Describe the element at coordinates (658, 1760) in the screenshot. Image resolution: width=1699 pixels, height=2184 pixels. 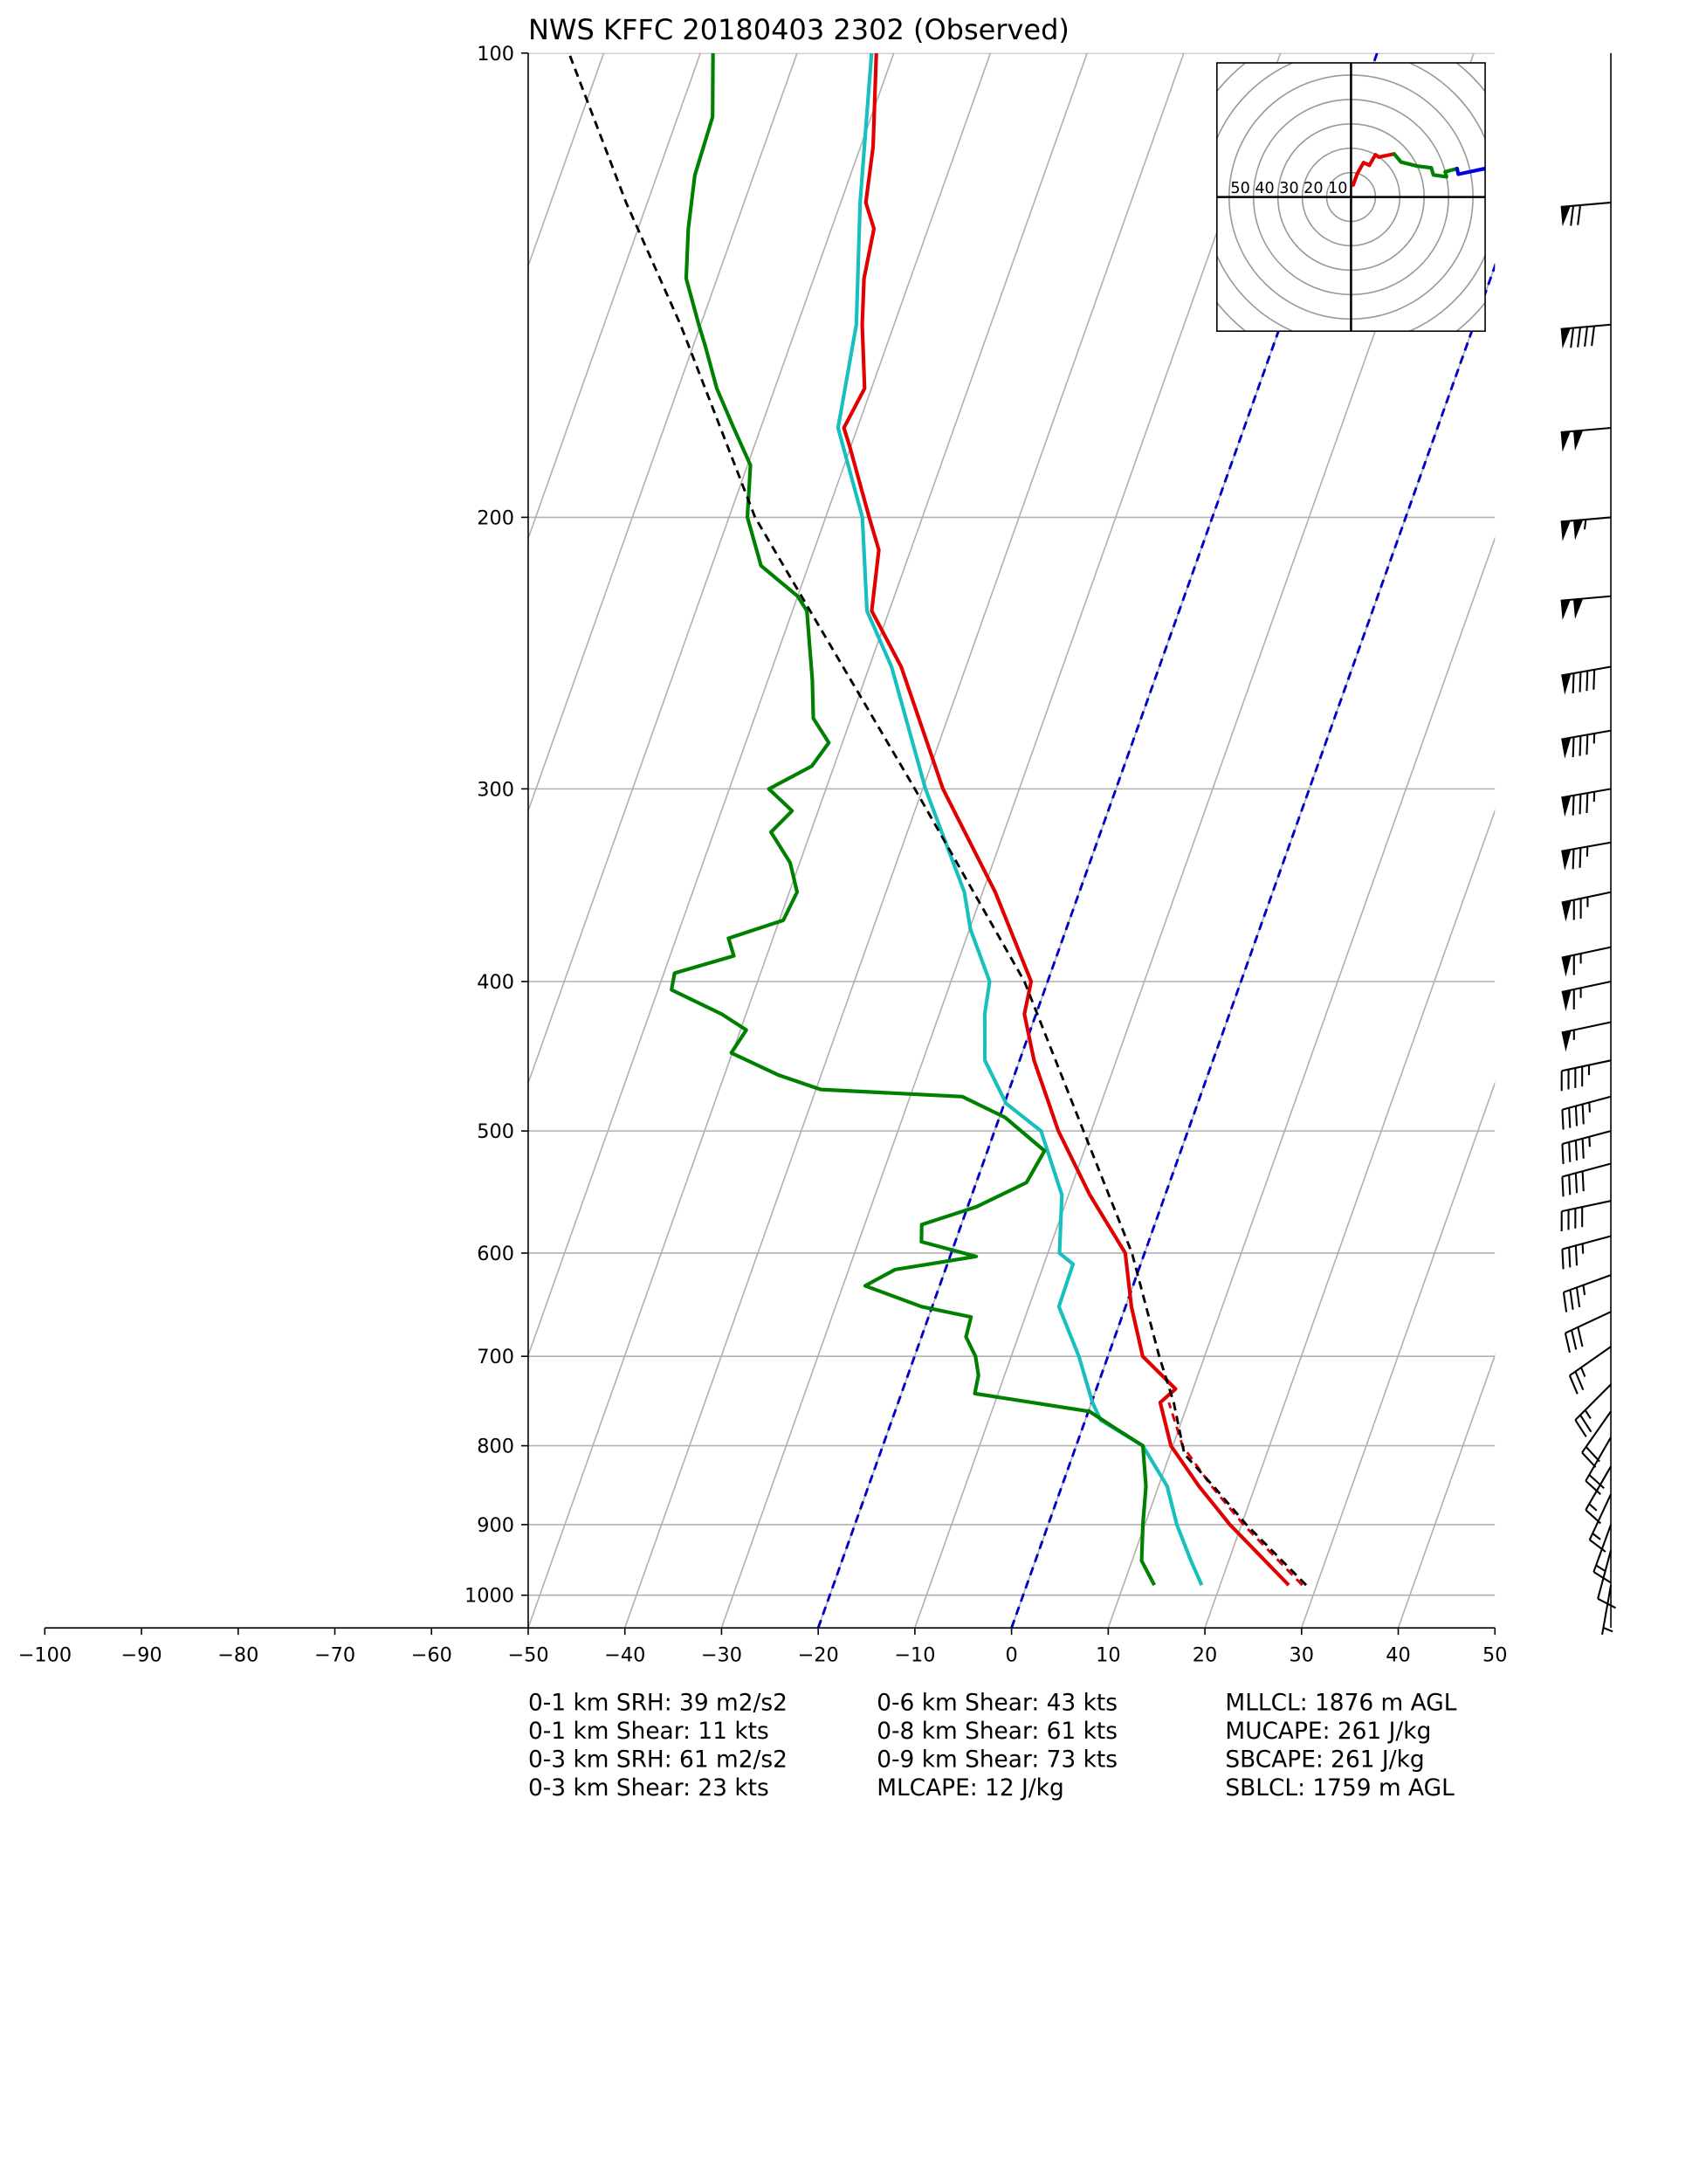
I see `stat-text: 0-3 km SRH: 61 m2/s2` at that location.